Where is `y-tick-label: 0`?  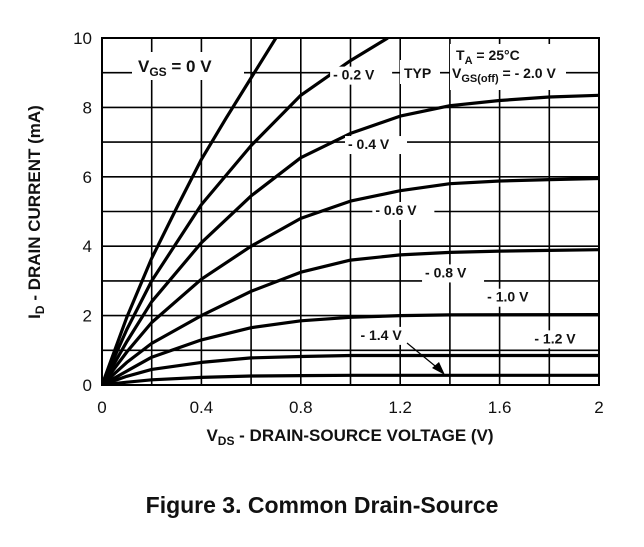 y-tick-label: 0 is located at coordinates (87, 385).